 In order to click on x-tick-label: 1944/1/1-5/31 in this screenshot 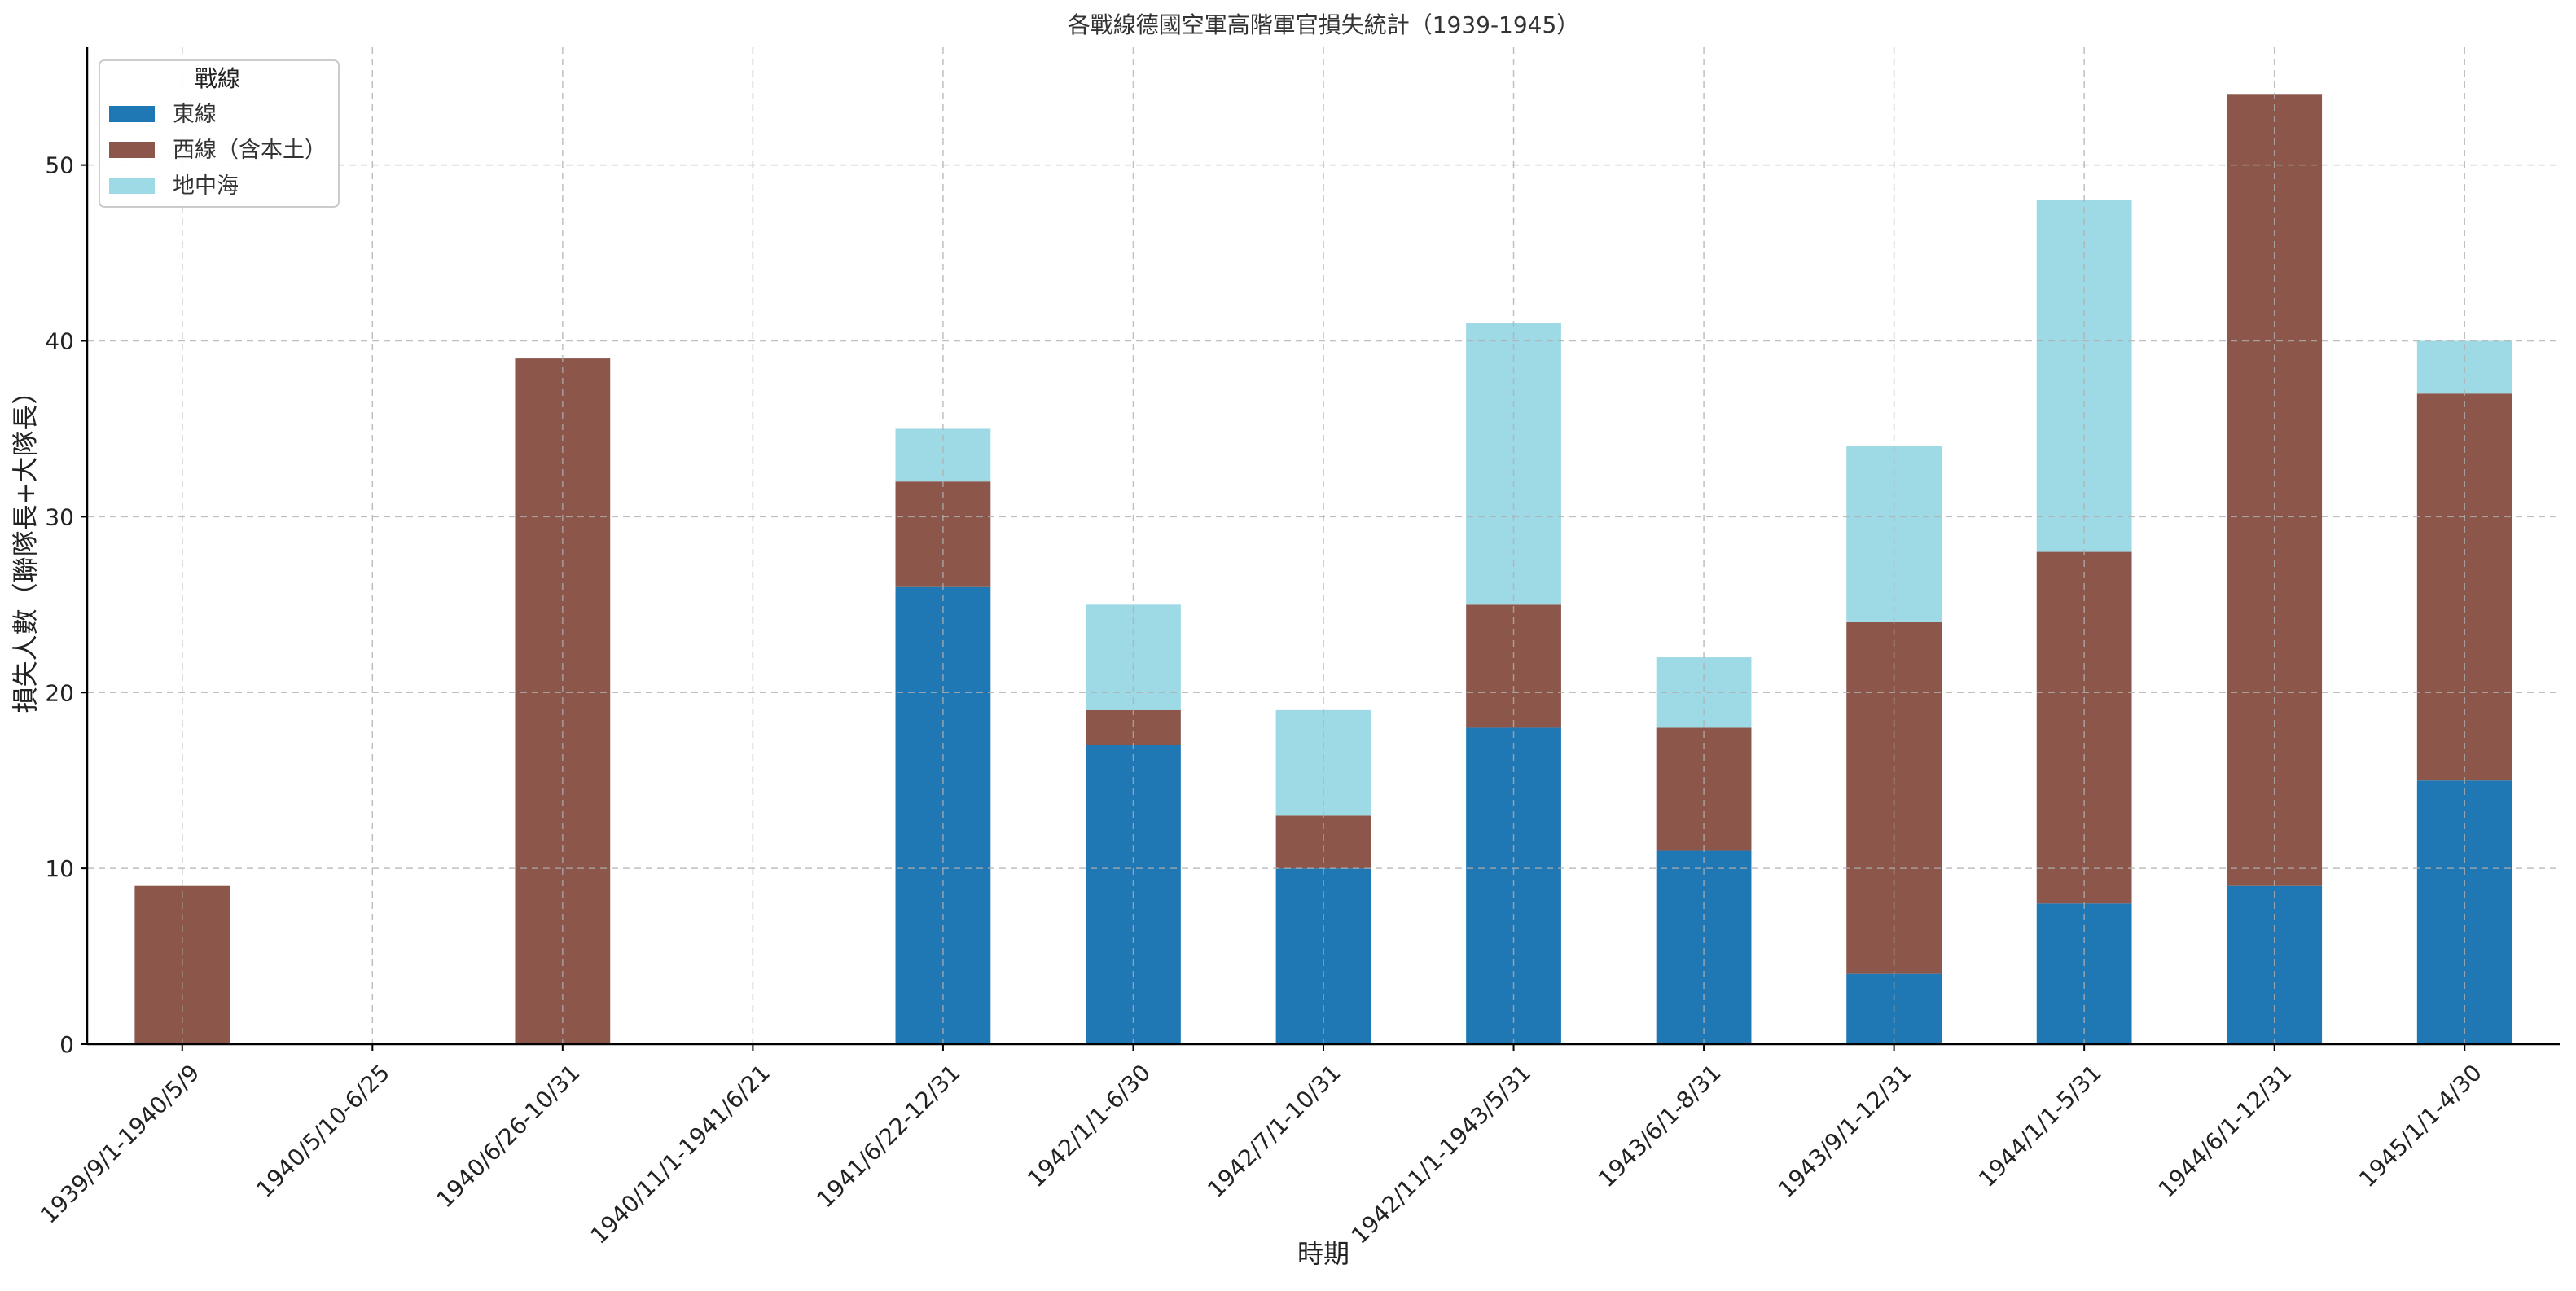, I will do `click(2040, 1125)`.